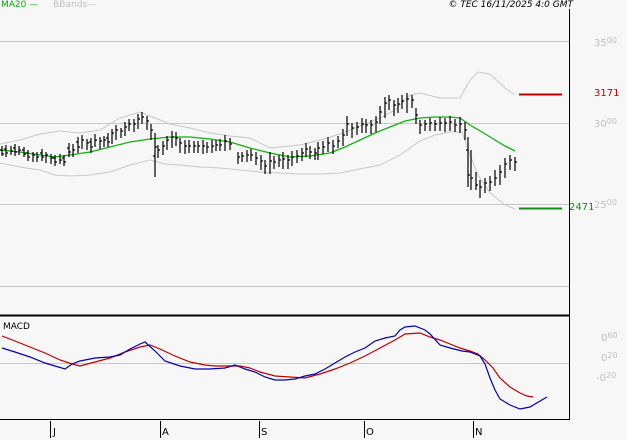 This screenshot has height=440, width=627. Describe the element at coordinates (16, 327) in the screenshot. I see `macd-title: MACD` at that location.